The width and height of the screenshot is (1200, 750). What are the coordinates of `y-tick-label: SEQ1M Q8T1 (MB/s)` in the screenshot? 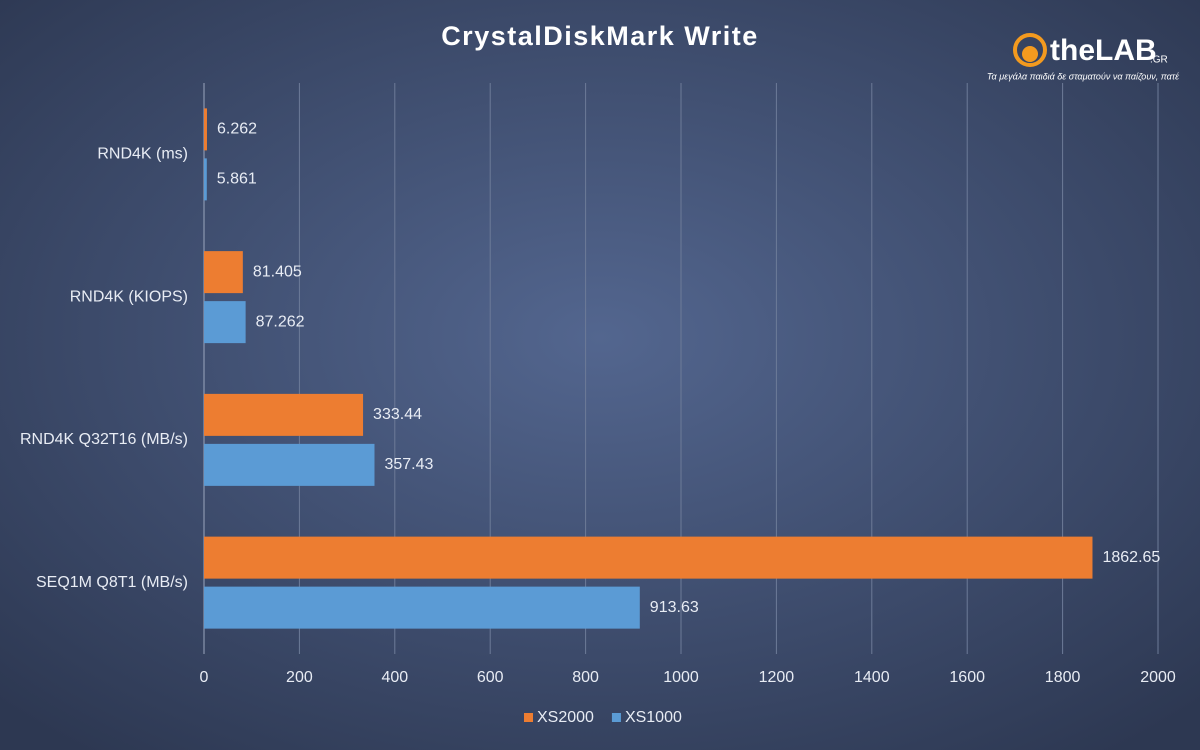 It's located at (112, 582).